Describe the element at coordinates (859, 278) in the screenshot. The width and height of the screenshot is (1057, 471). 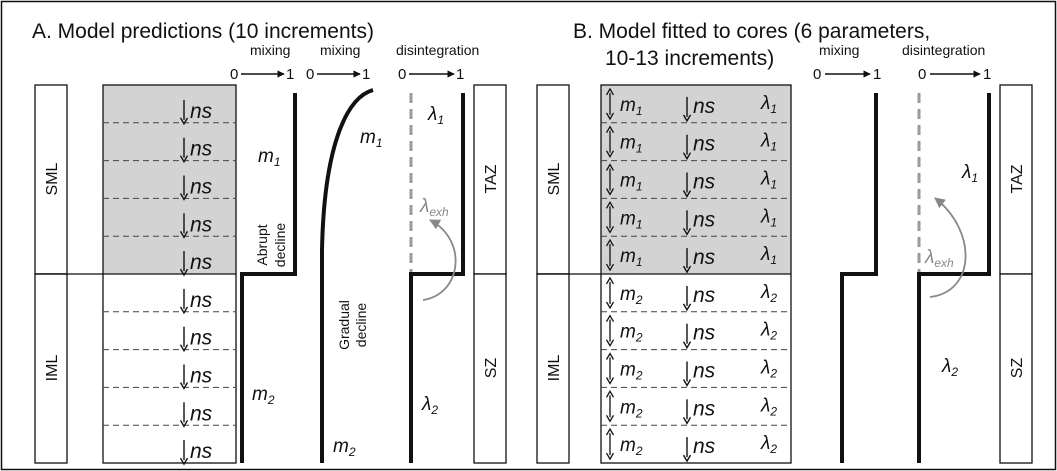
I see `panel-b-mixing-profile` at that location.